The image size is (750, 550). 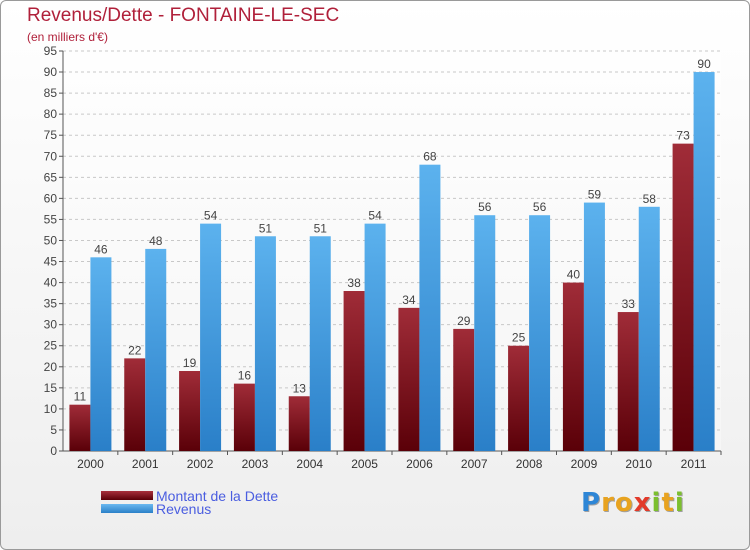 I want to click on data-label: 13, so click(x=300, y=388).